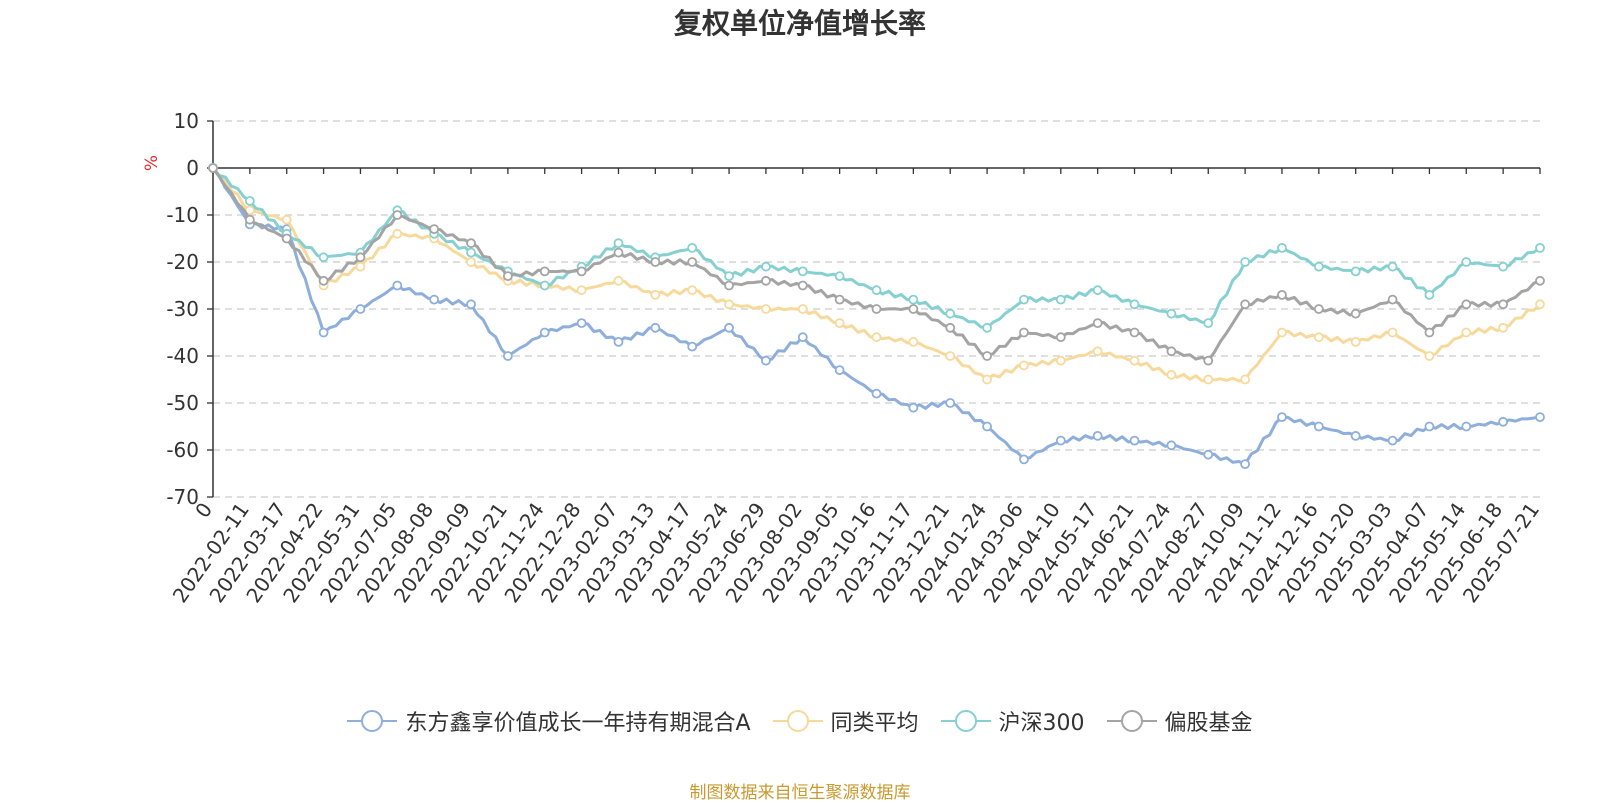  What do you see at coordinates (549, 721) in the screenshot?
I see `legend-item: 东方鑫享价值成长一年持有期混合A` at bounding box center [549, 721].